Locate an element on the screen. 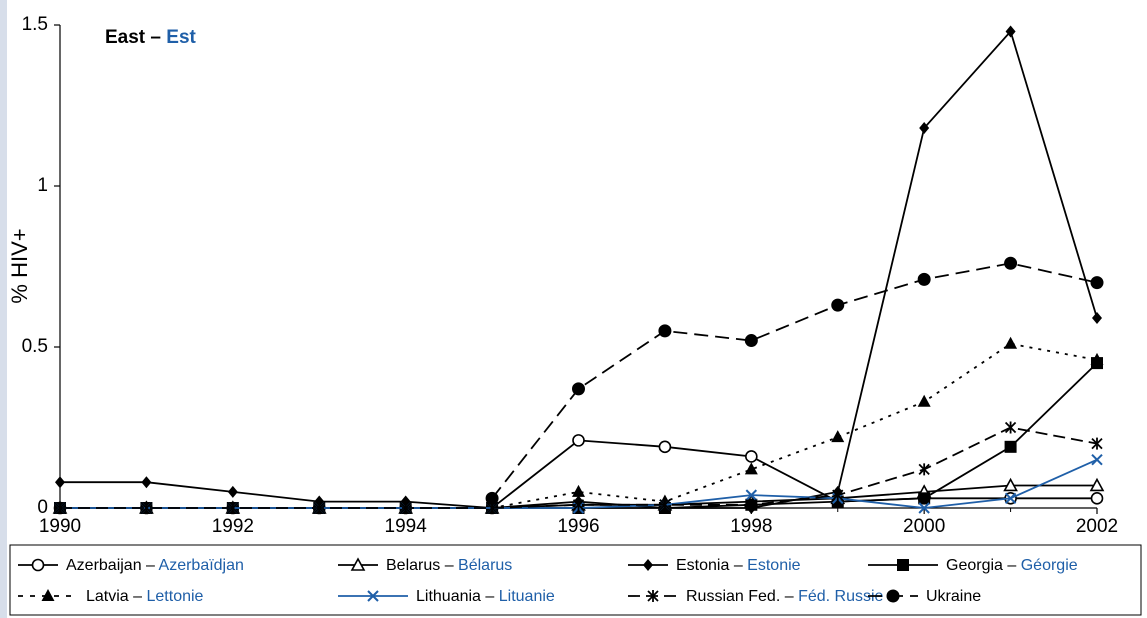 The image size is (1147, 618). y-axis-label: % HIV+ is located at coordinates (19, 265).